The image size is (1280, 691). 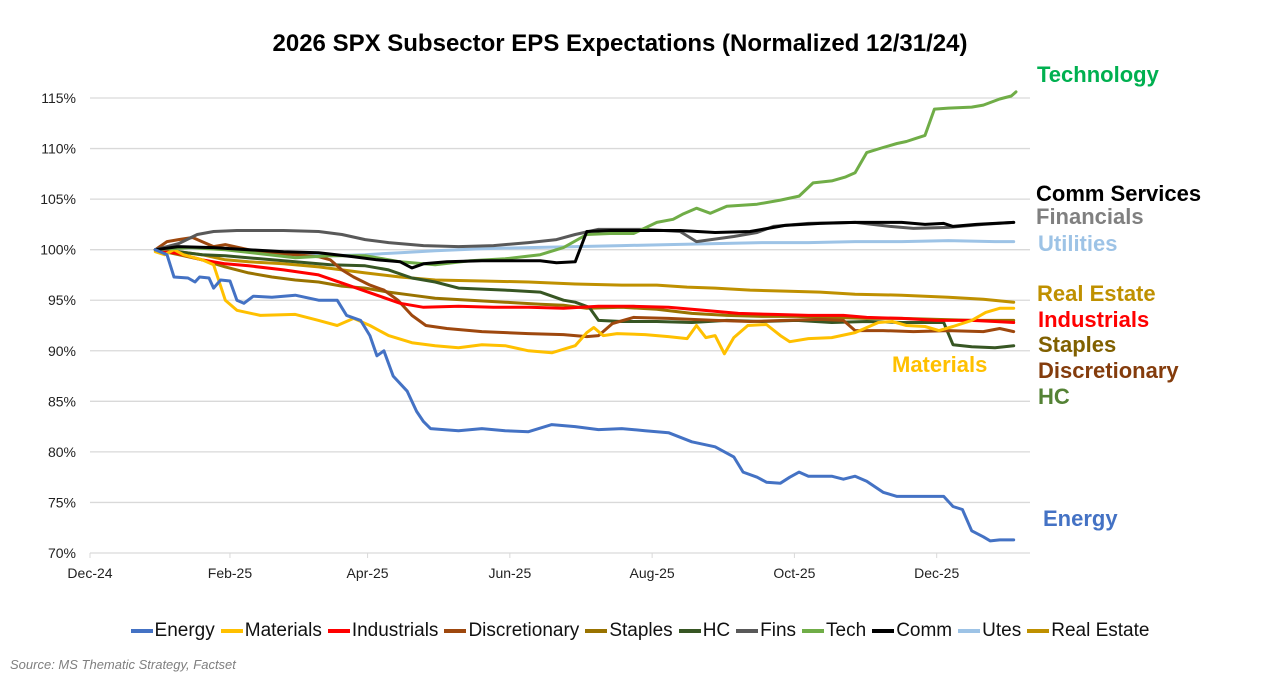 What do you see at coordinates (1080, 518) in the screenshot?
I see `end-label-energy: Energy` at bounding box center [1080, 518].